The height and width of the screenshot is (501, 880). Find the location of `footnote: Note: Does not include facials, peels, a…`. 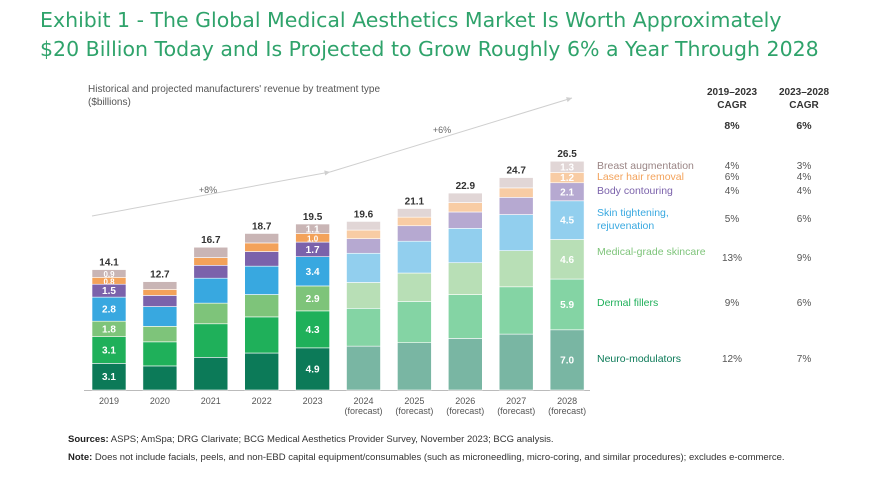

footnote: Note: Does not include facials, peels, a… is located at coordinates (458, 458).